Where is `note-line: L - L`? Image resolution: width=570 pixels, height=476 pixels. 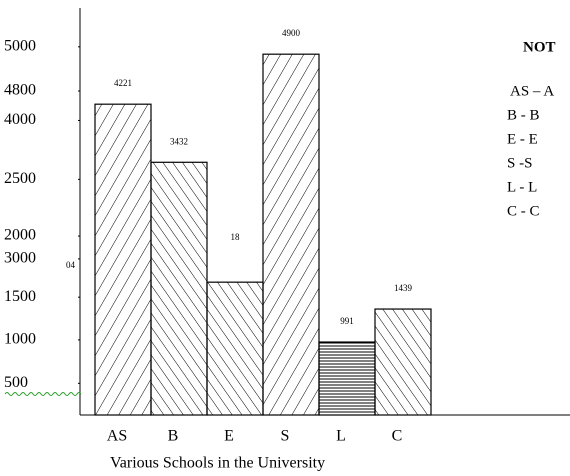
note-line: L - L is located at coordinates (522, 187).